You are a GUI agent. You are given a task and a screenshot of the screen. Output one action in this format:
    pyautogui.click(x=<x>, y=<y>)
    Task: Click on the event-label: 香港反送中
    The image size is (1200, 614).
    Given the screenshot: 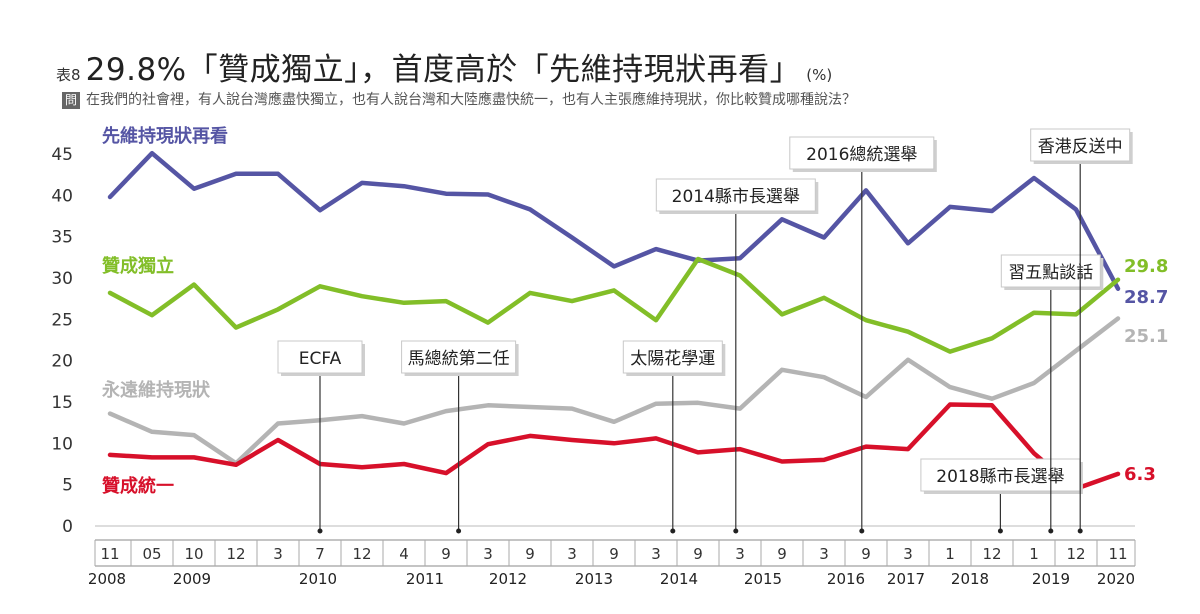 What is the action you would take?
    pyautogui.click(x=1080, y=147)
    